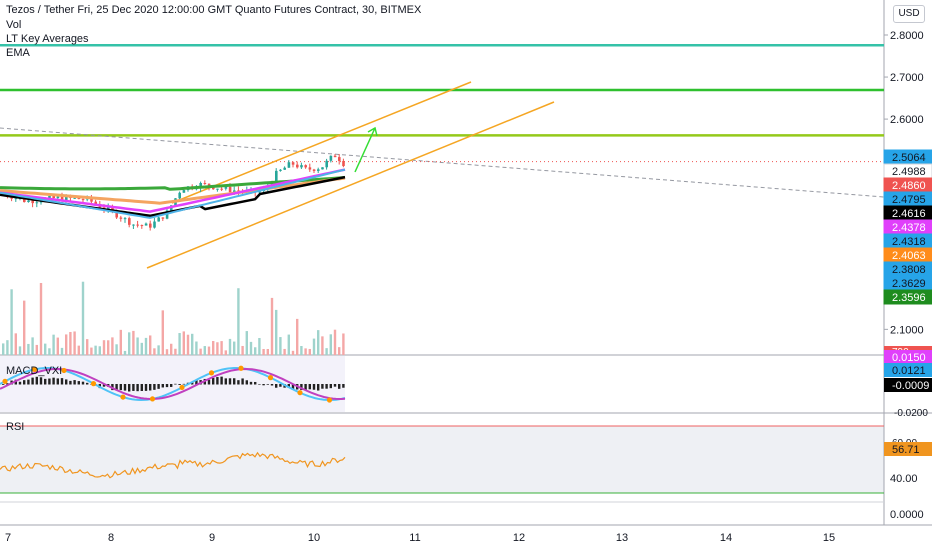  I want to click on price-label-text: 2.3596, so click(909, 298).